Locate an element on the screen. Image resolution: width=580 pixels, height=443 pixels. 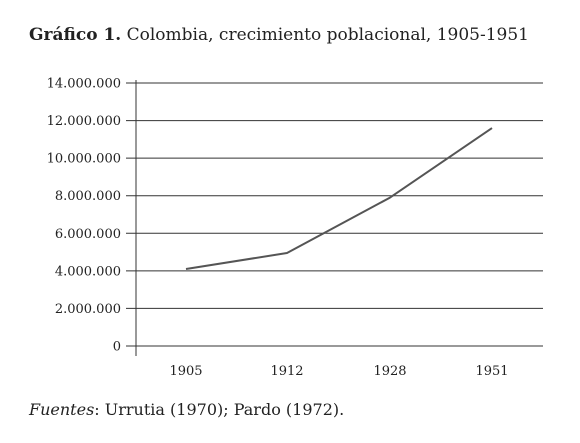
x-tick-label: 1928 is located at coordinates (389, 371).